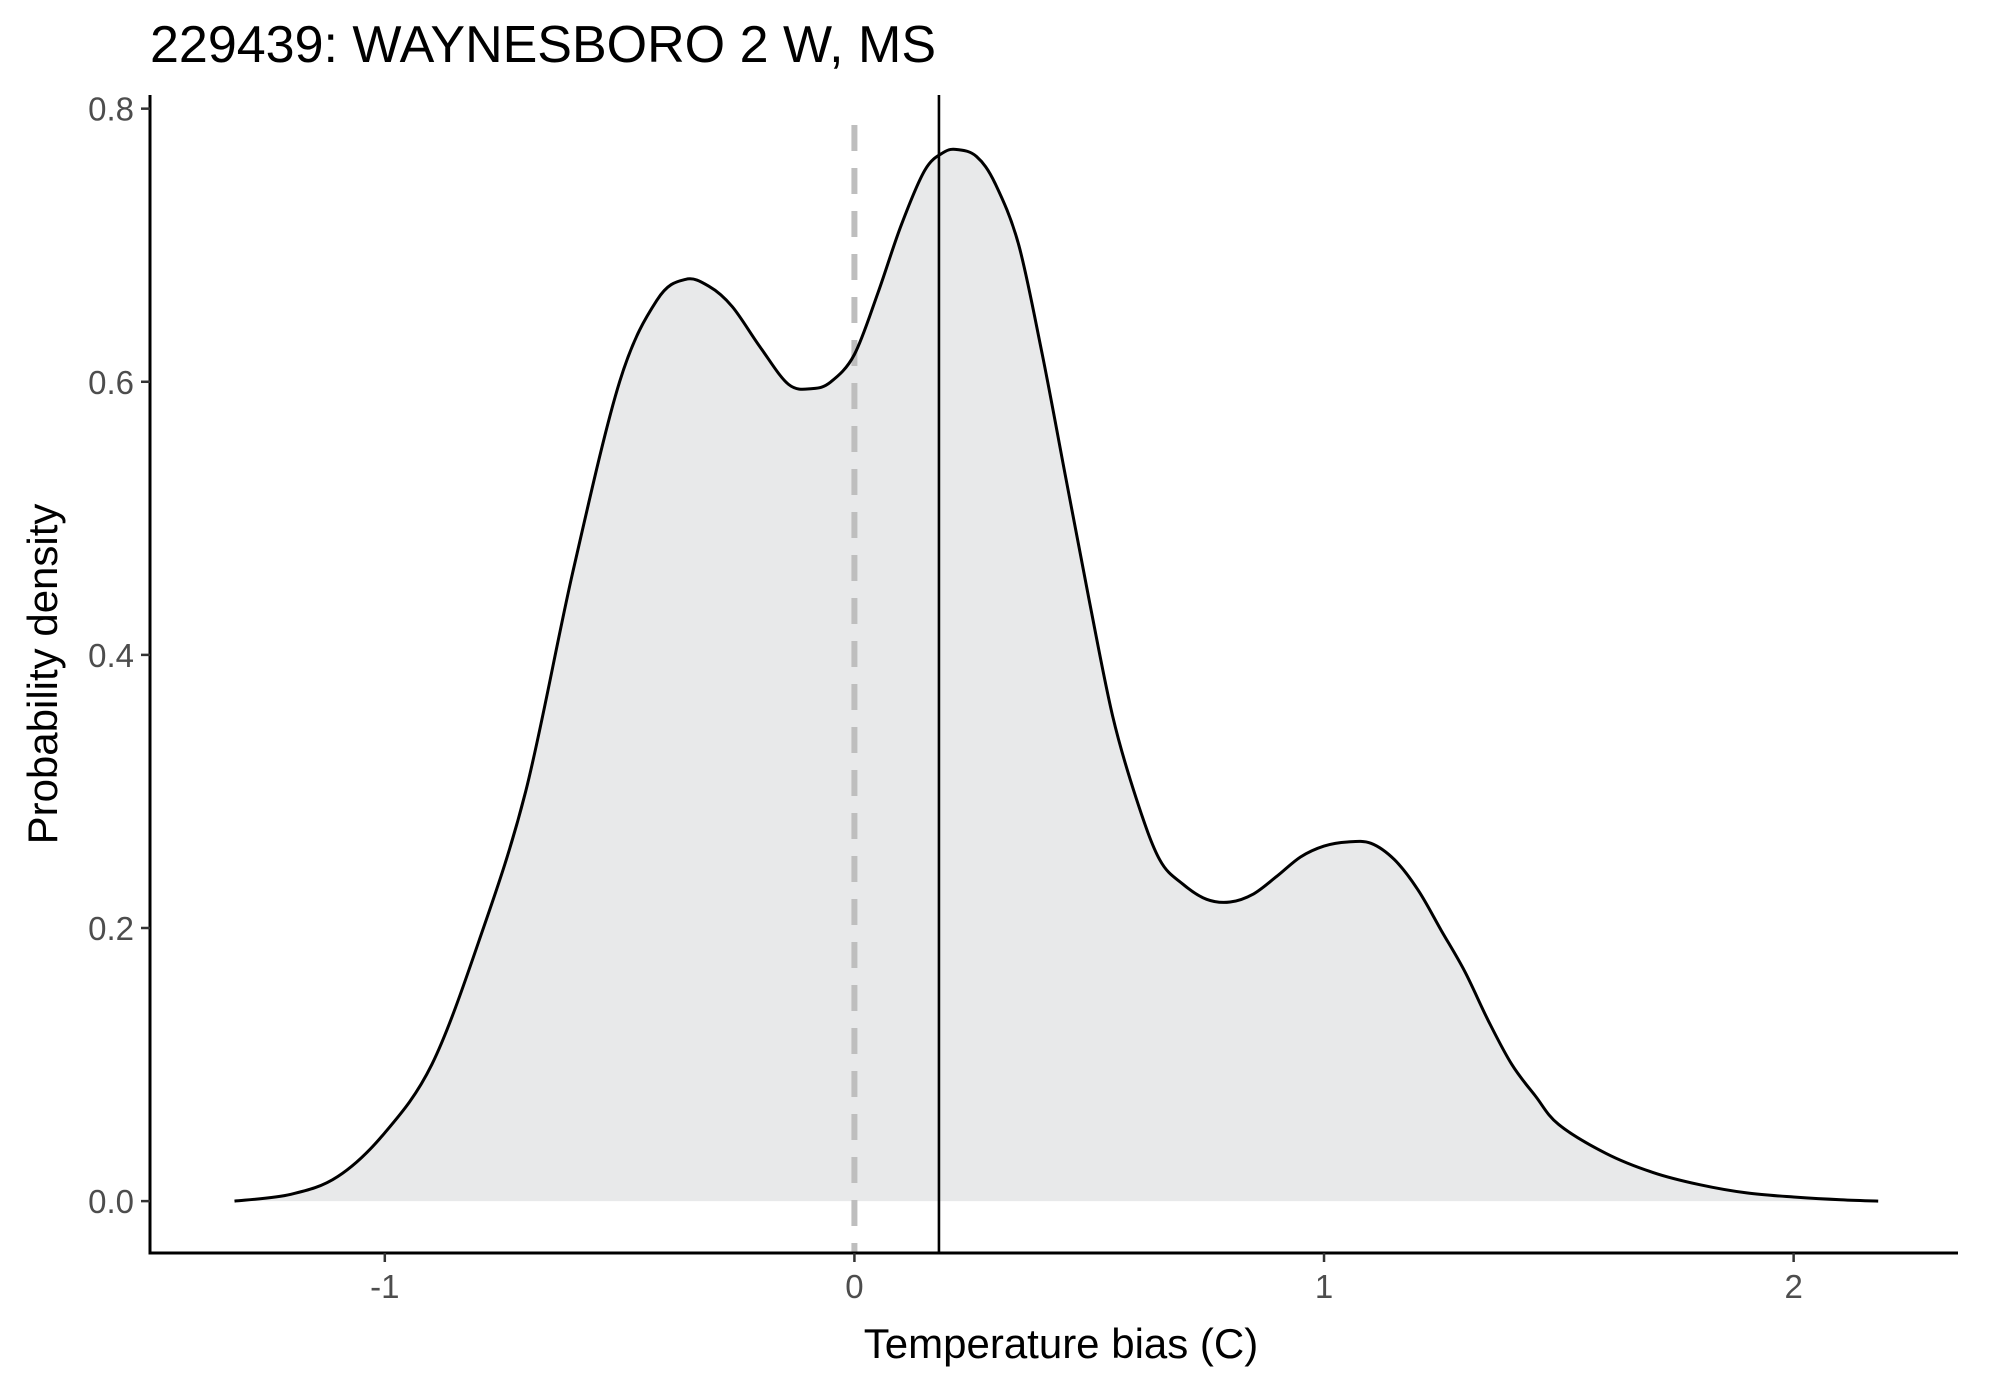 This screenshot has width=1990, height=1384. I want to click on chart-title: 229439: WAYNESBORO 2 W, MS, so click(543, 45).